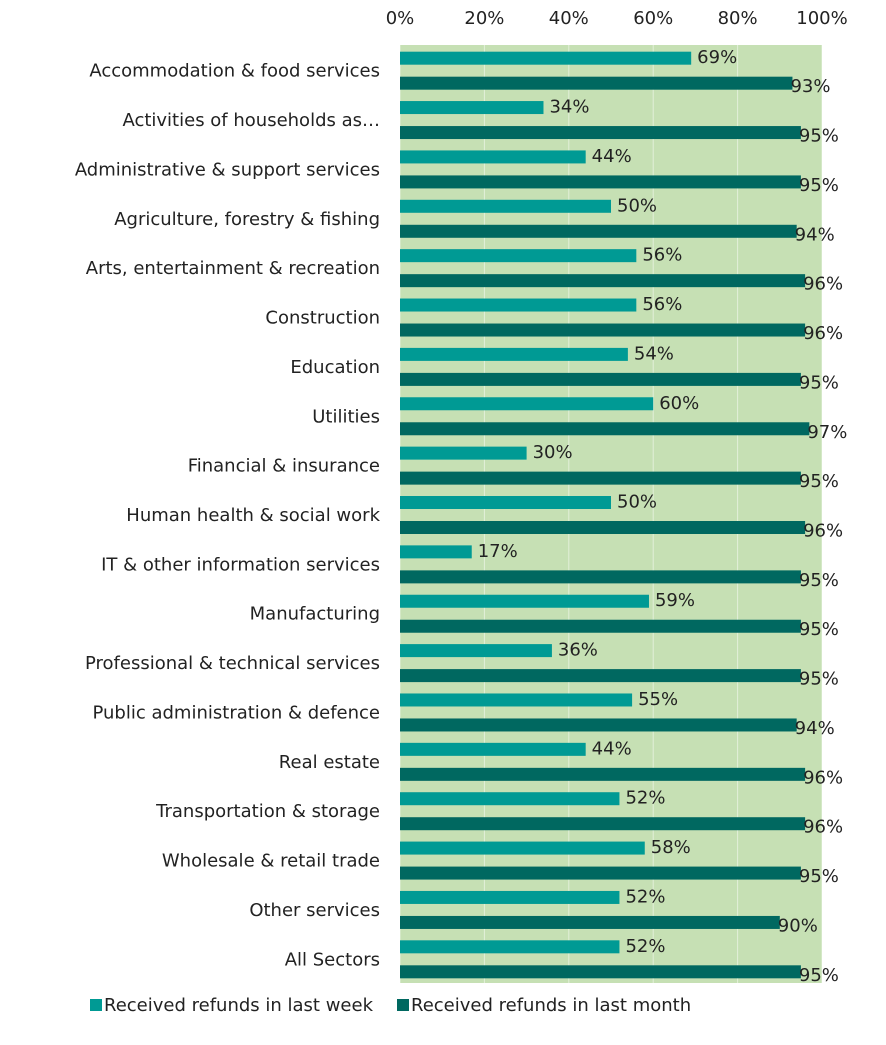  I want to click on category-label: Public administration & defence, so click(236, 712).